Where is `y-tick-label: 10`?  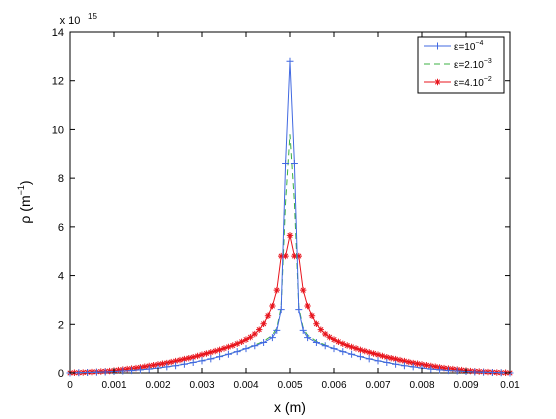 y-tick-label: 10 is located at coordinates (58, 130).